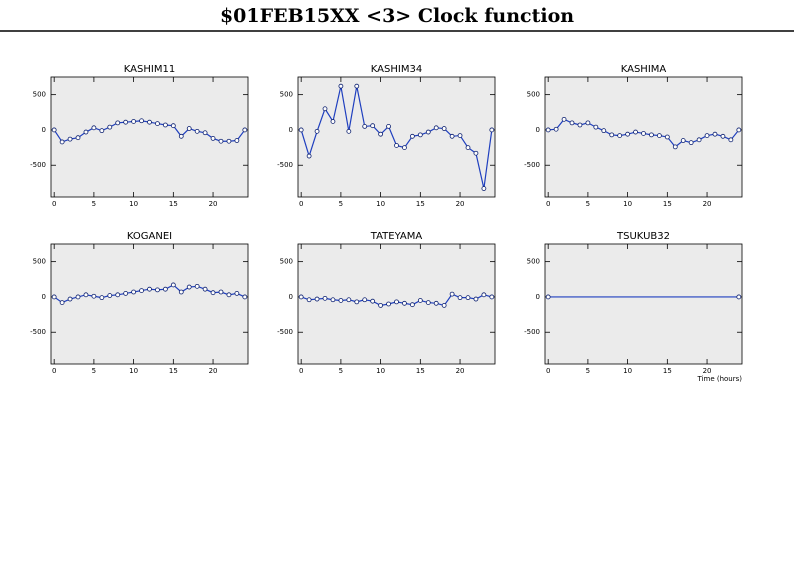 The height and width of the screenshot is (577, 794). What do you see at coordinates (644, 69) in the screenshot?
I see `panel-title: KASHIMA` at bounding box center [644, 69].